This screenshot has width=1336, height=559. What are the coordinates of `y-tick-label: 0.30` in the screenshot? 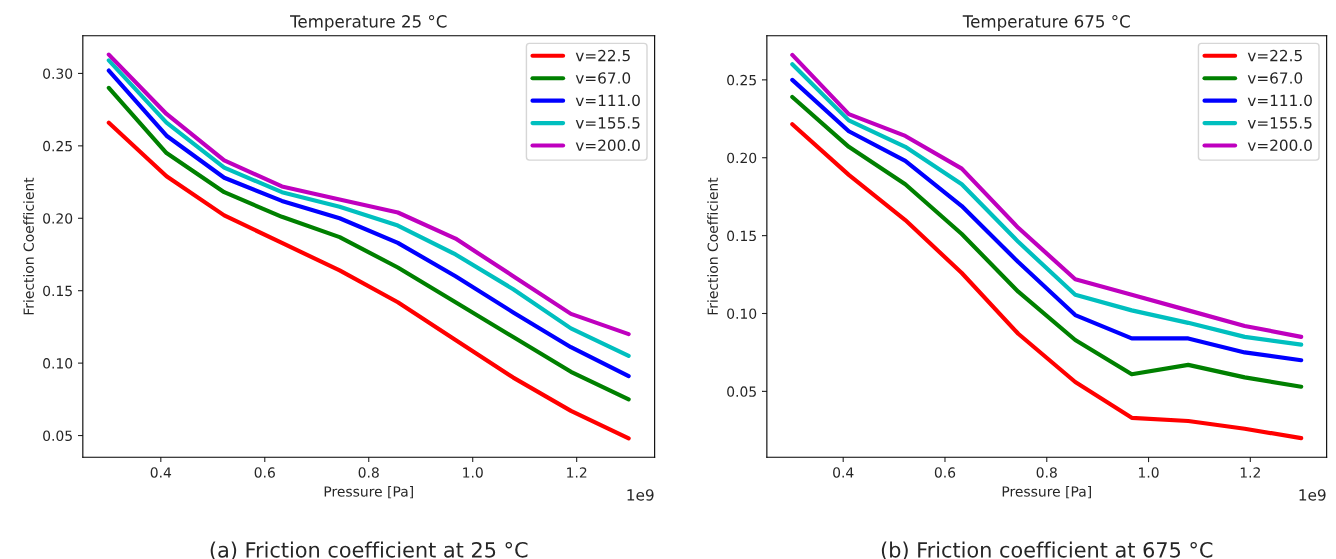 It's located at (58, 73).